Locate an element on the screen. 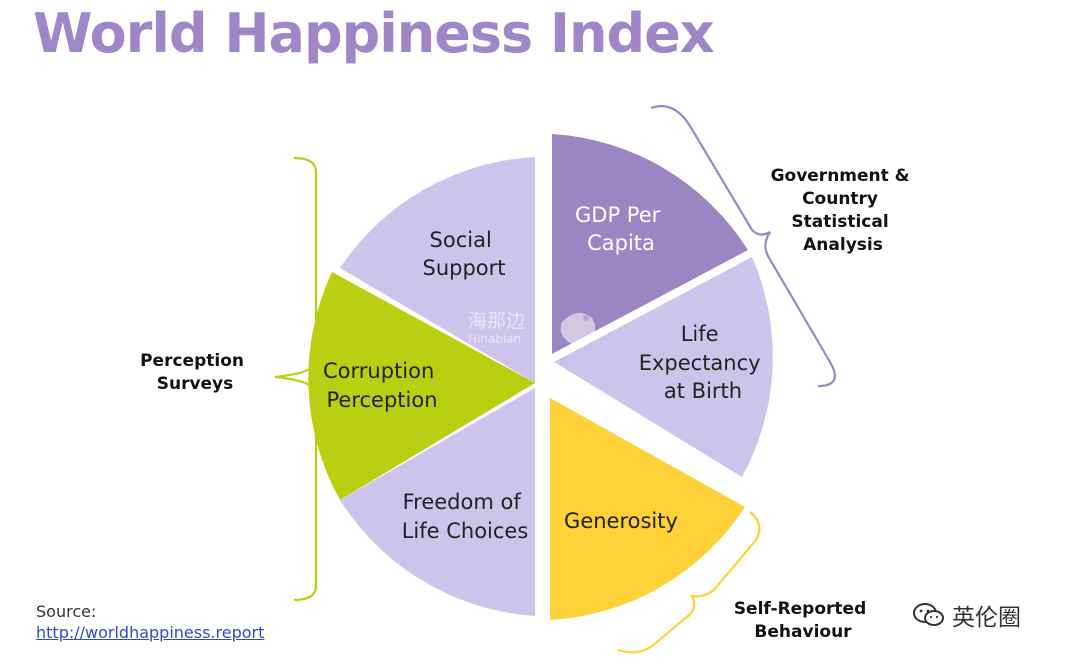  segment-corruption-label: Corruption Perception is located at coordinates (382, 385).